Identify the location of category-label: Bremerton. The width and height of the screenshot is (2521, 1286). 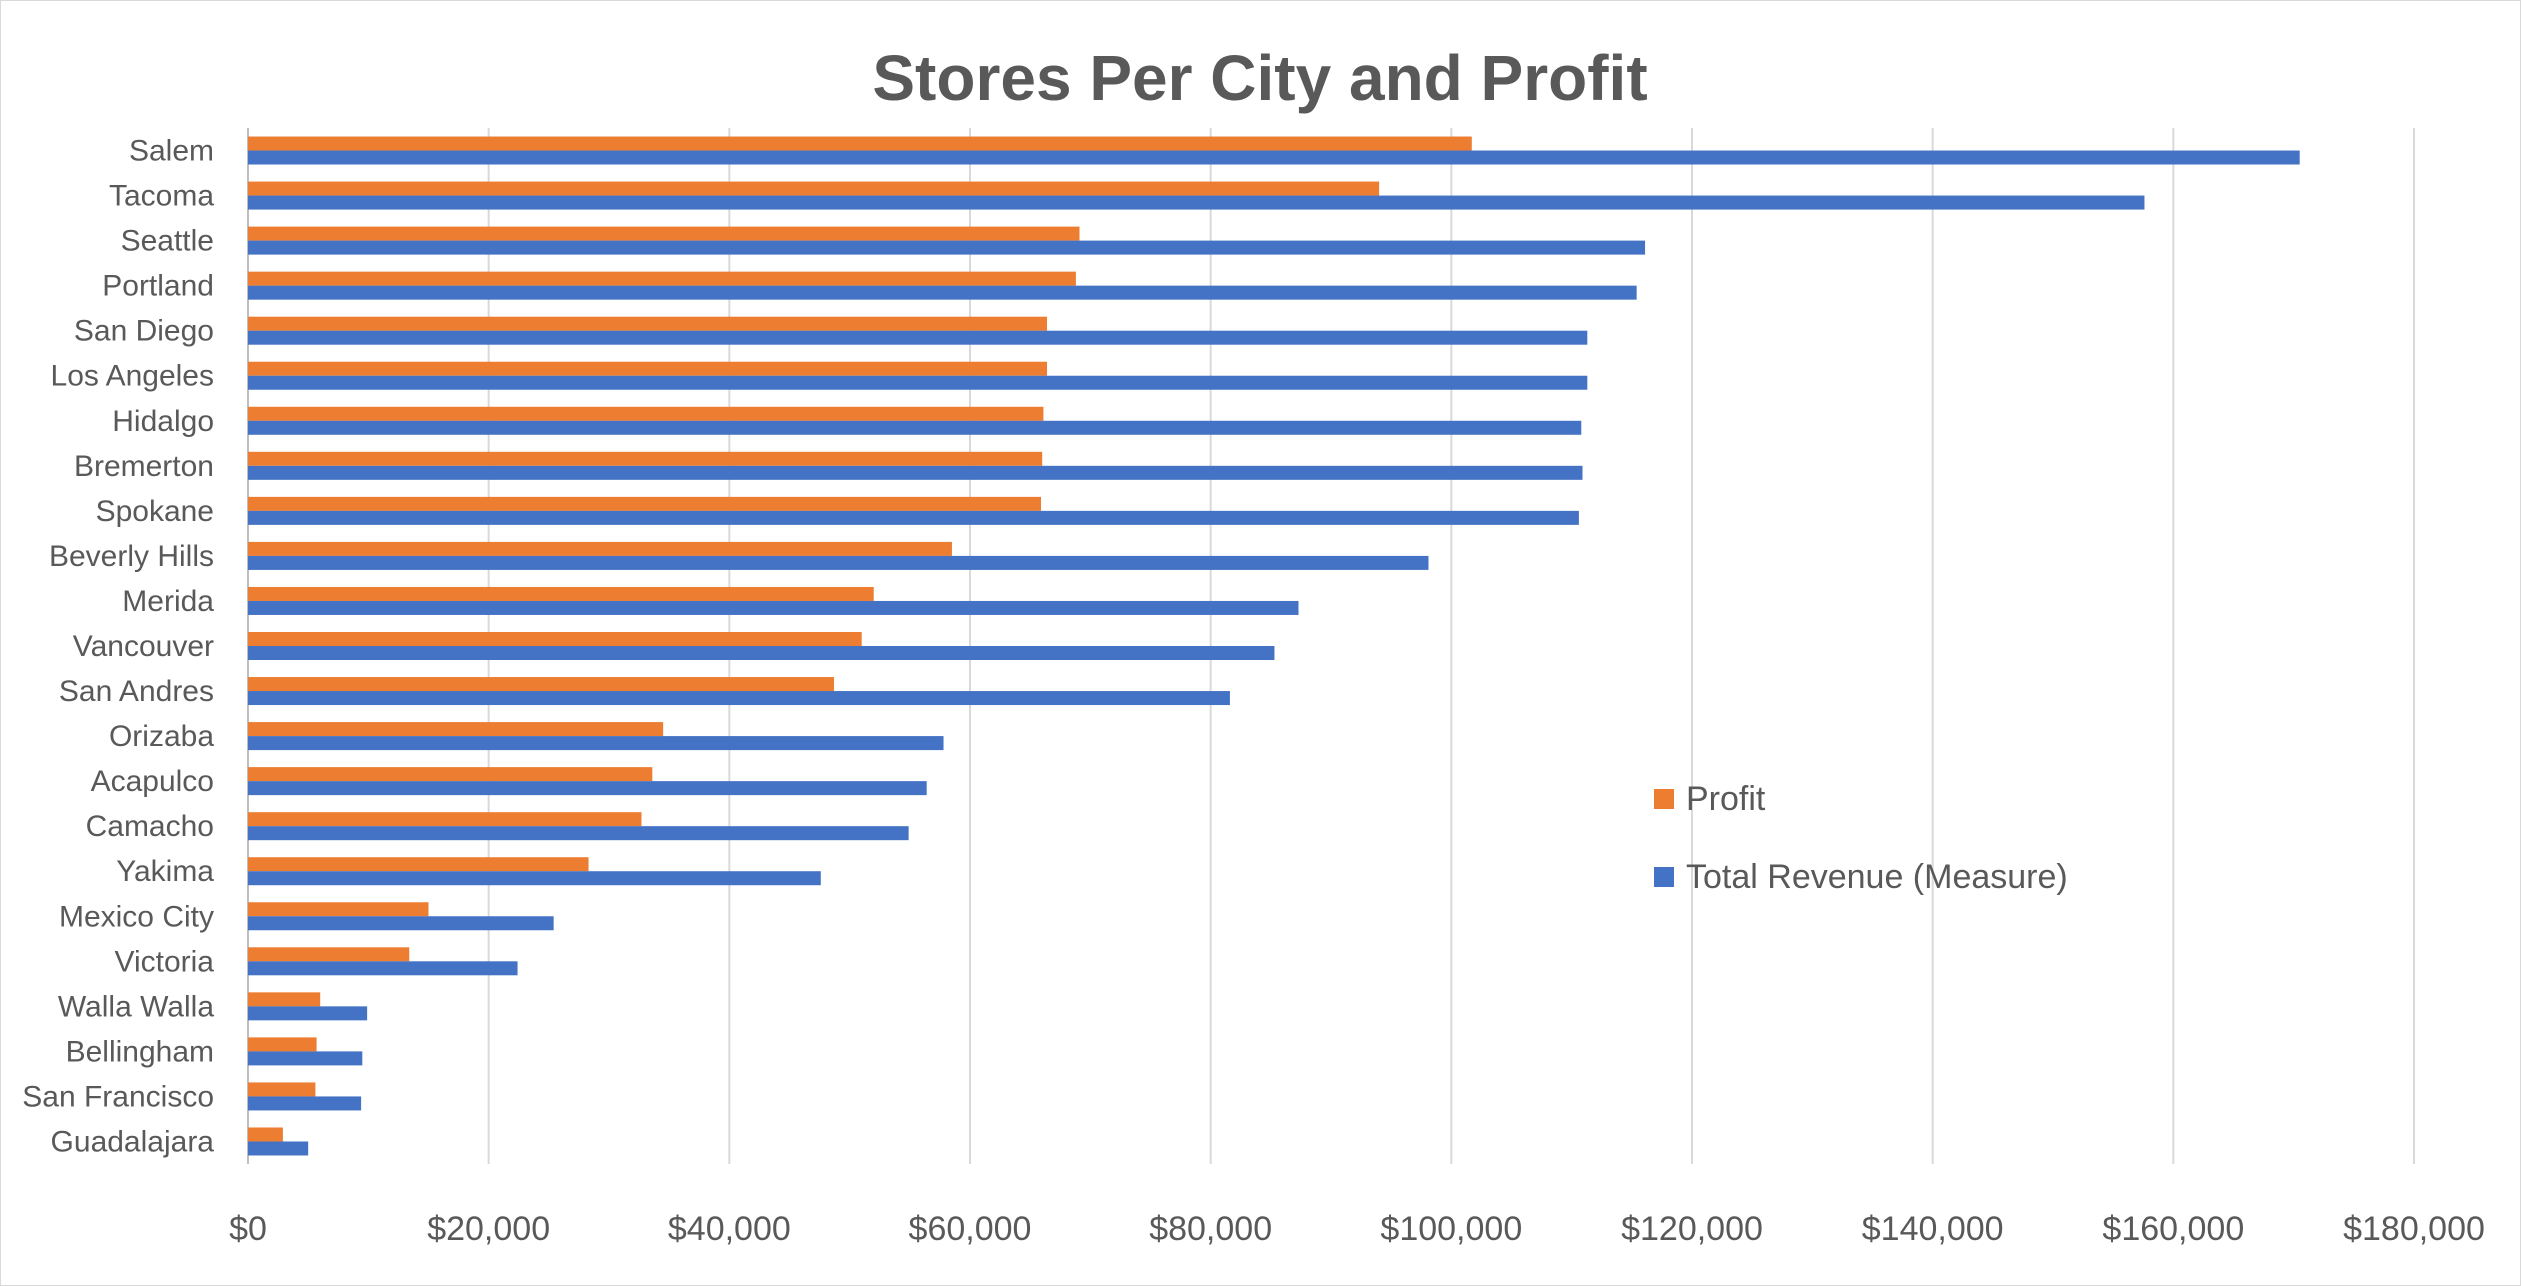
(144, 466).